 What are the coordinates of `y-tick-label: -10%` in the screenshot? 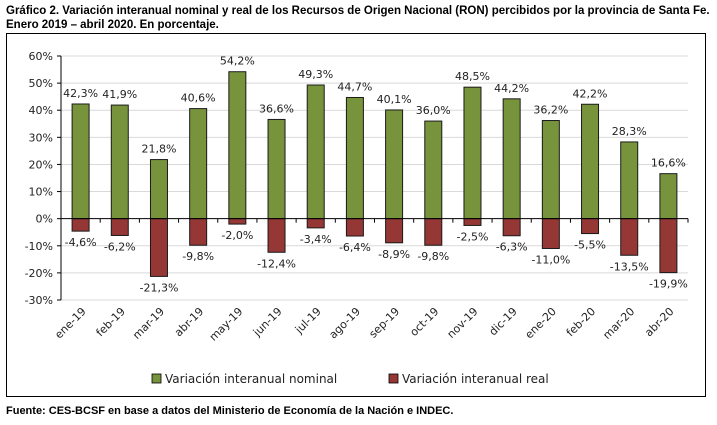 It's located at (39, 246).